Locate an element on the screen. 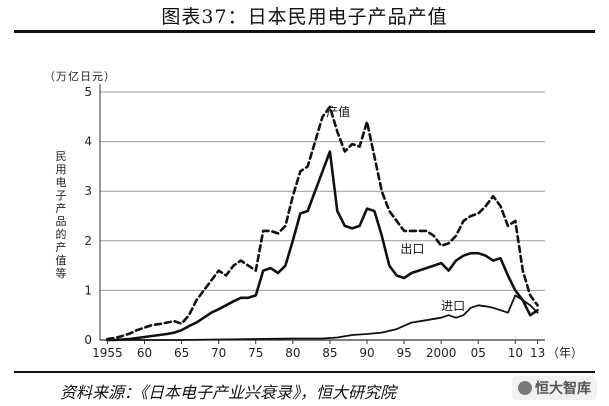 Image resolution: width=609 pixels, height=406 pixels. y-axis-title: 民用电子产品的产值等 is located at coordinates (61, 215).